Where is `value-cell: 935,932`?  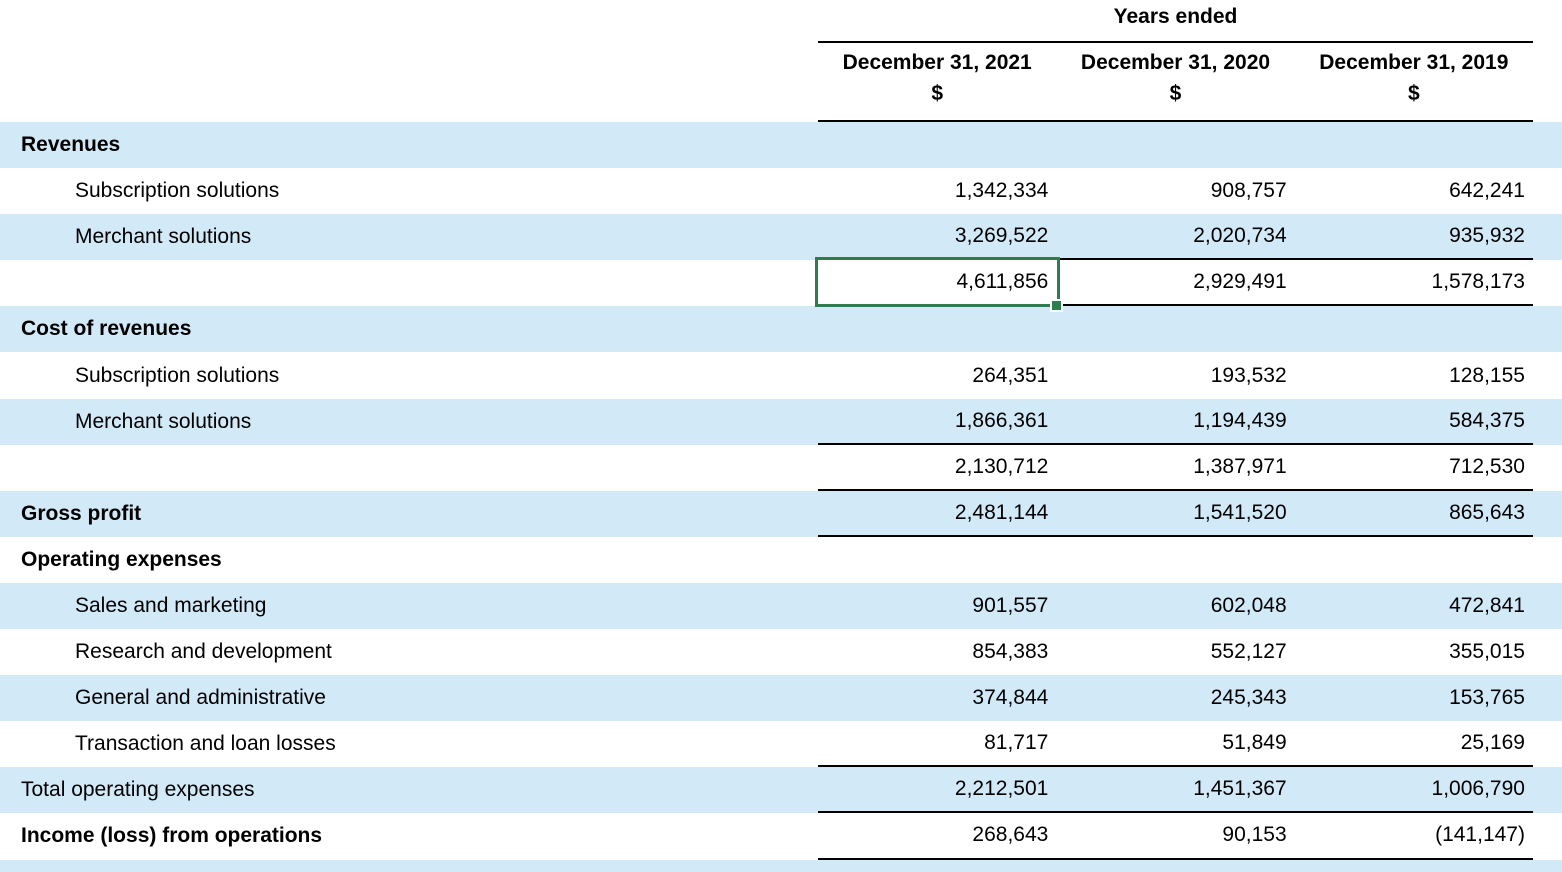 value-cell: 935,932 is located at coordinates (1487, 236).